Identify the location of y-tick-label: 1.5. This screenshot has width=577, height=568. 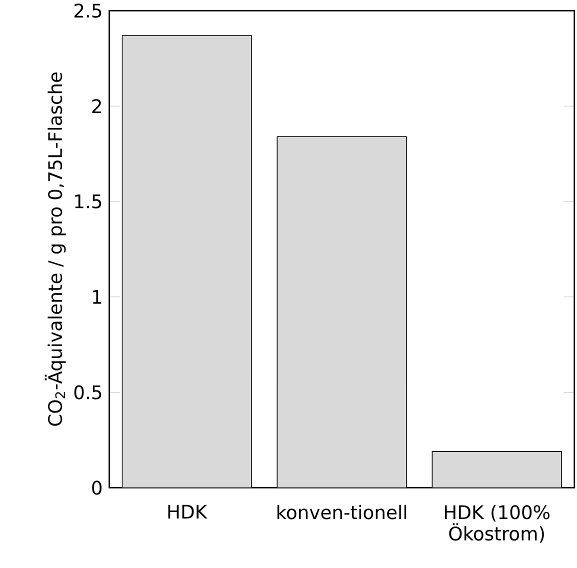
(88, 201).